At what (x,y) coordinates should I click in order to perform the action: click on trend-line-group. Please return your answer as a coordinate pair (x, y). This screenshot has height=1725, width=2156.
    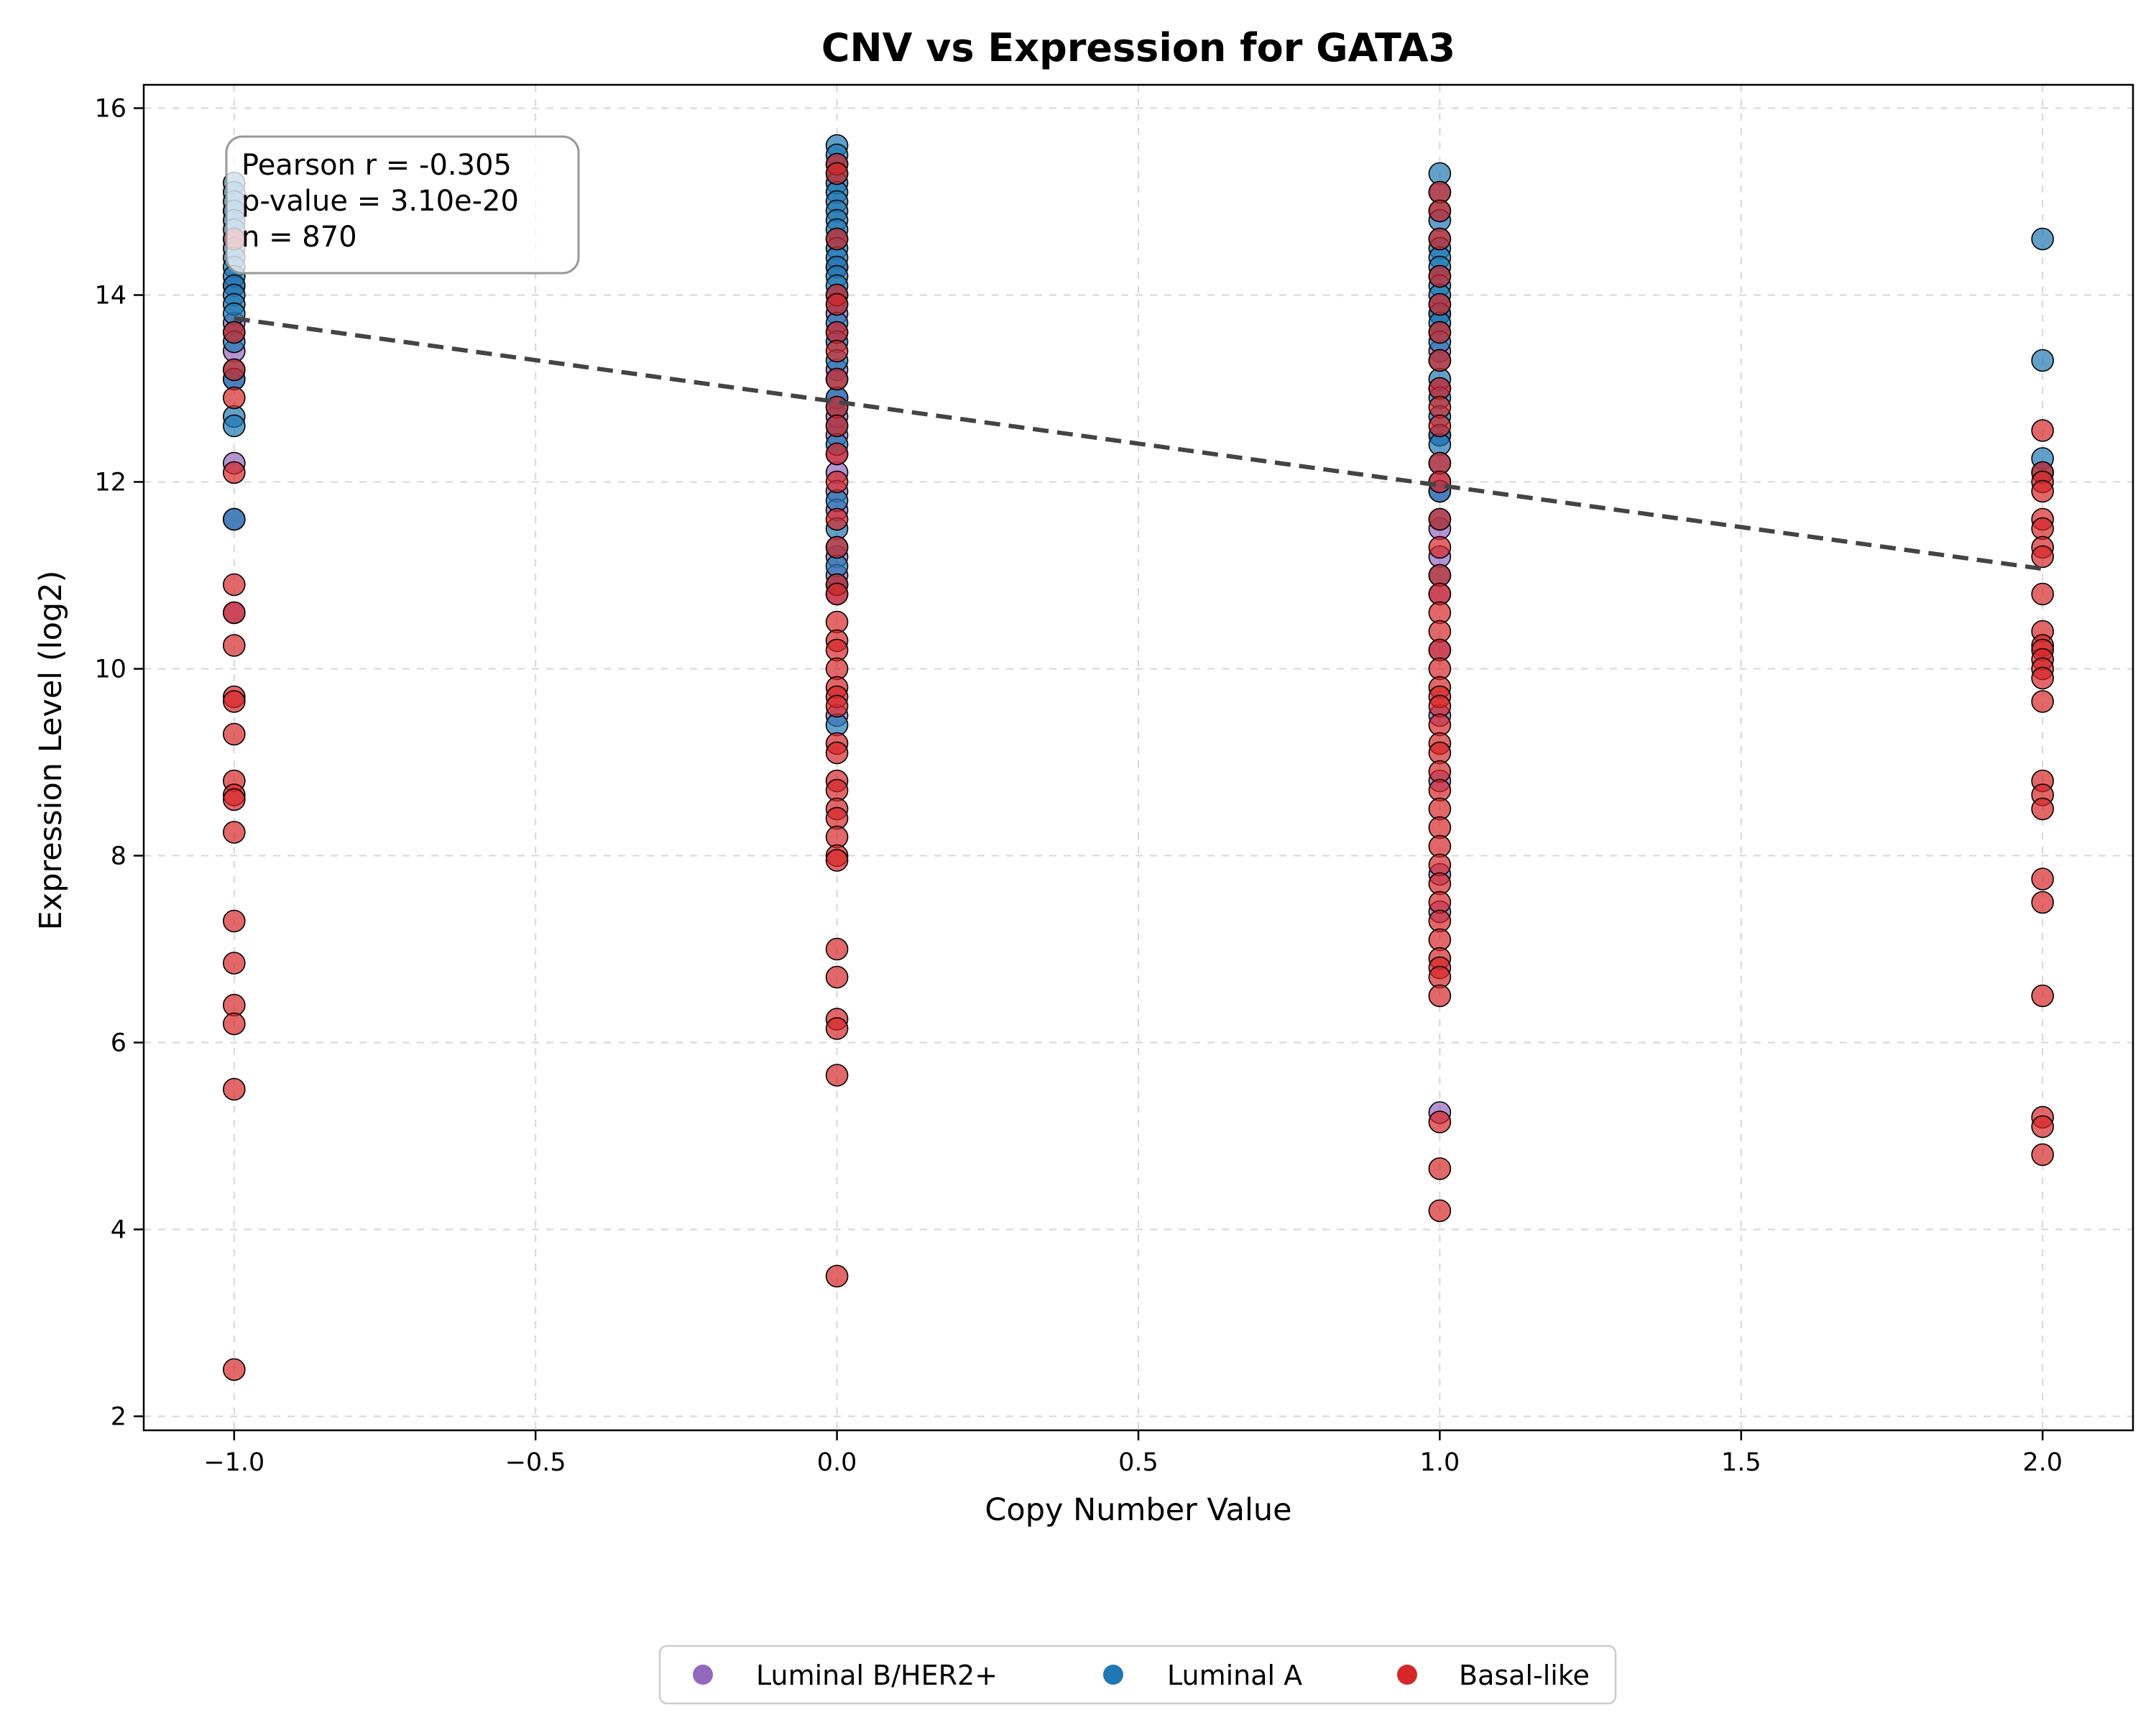
    Looking at the image, I should click on (1138, 443).